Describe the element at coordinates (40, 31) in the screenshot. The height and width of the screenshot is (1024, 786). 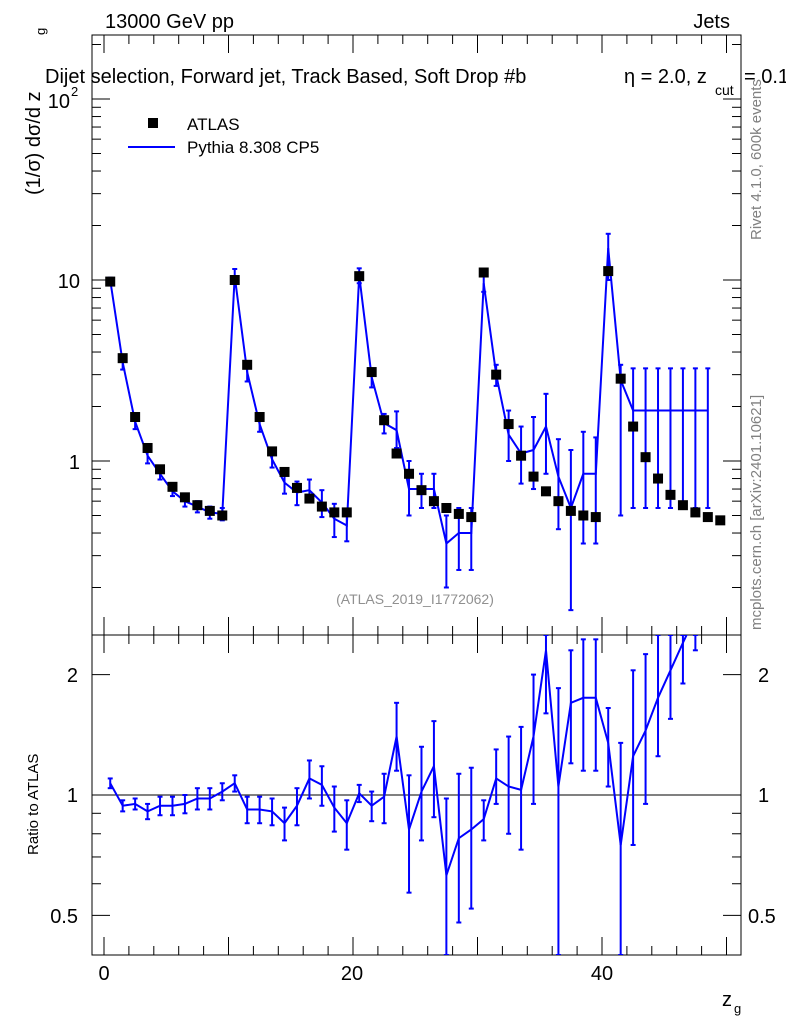
I see `svg-text: g` at that location.